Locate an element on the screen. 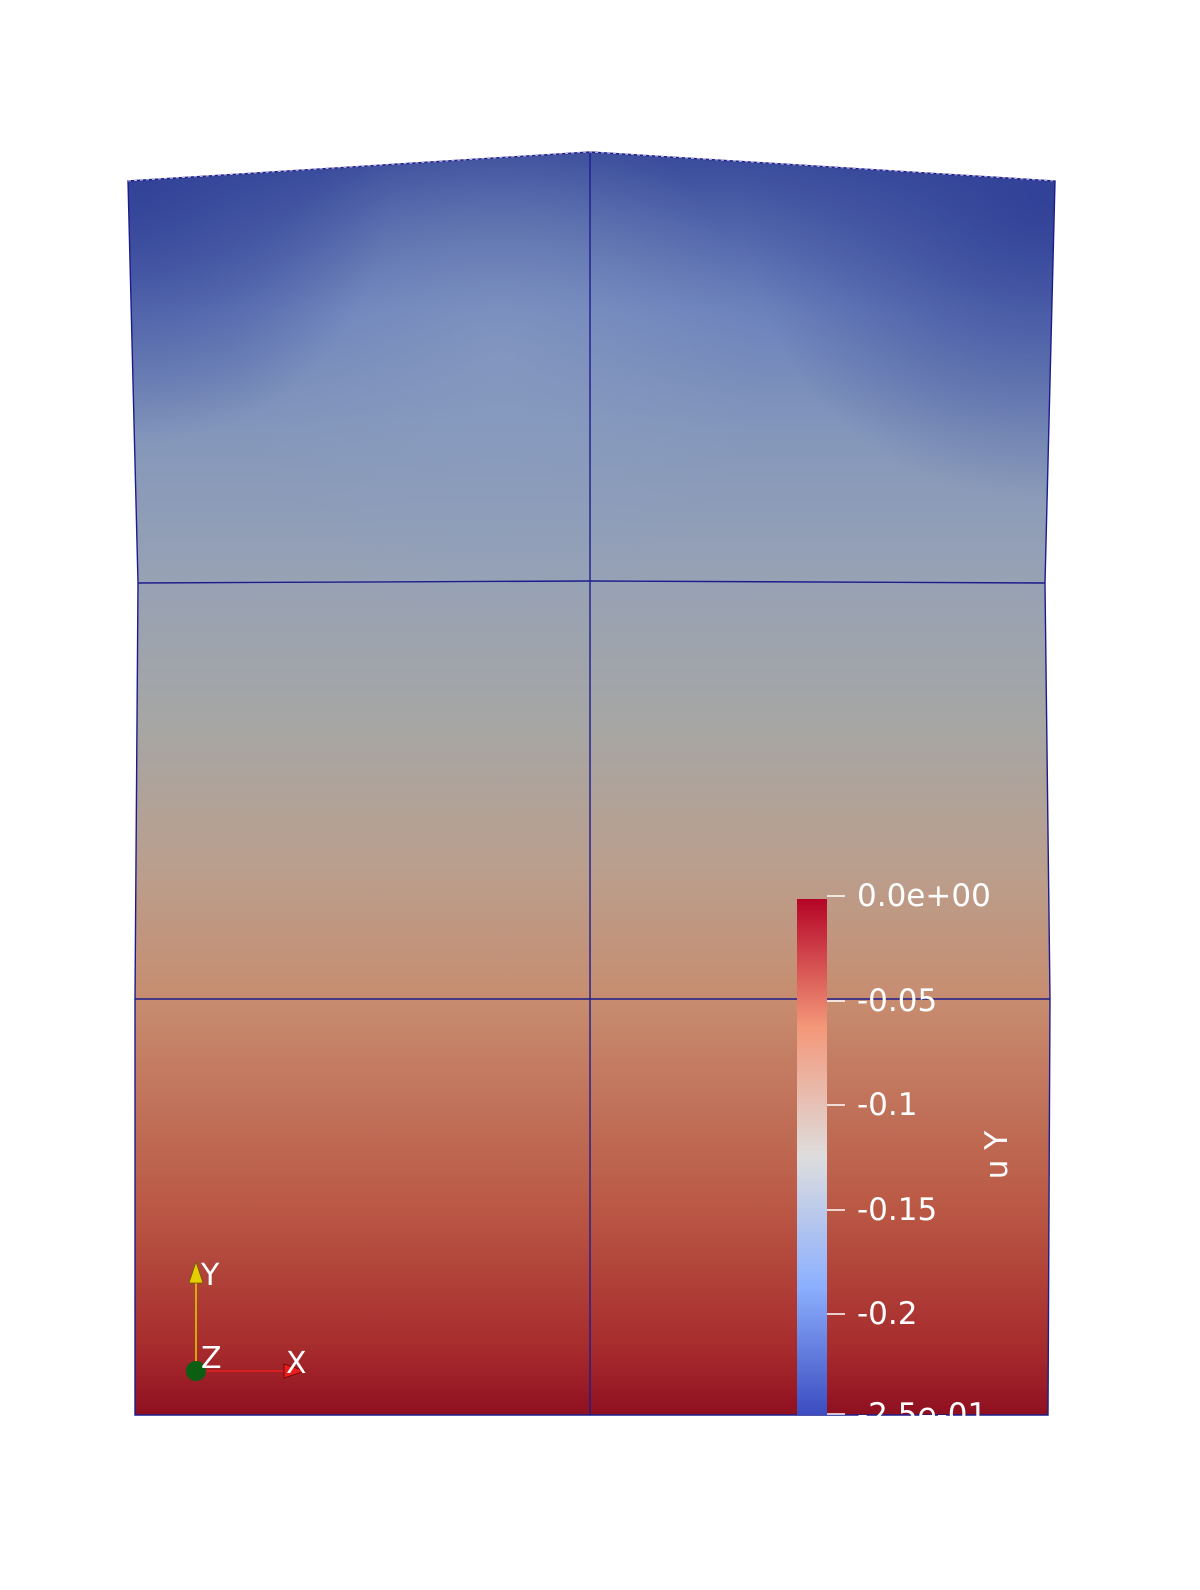  scalar-bar-ticks is located at coordinates (836, 1155).